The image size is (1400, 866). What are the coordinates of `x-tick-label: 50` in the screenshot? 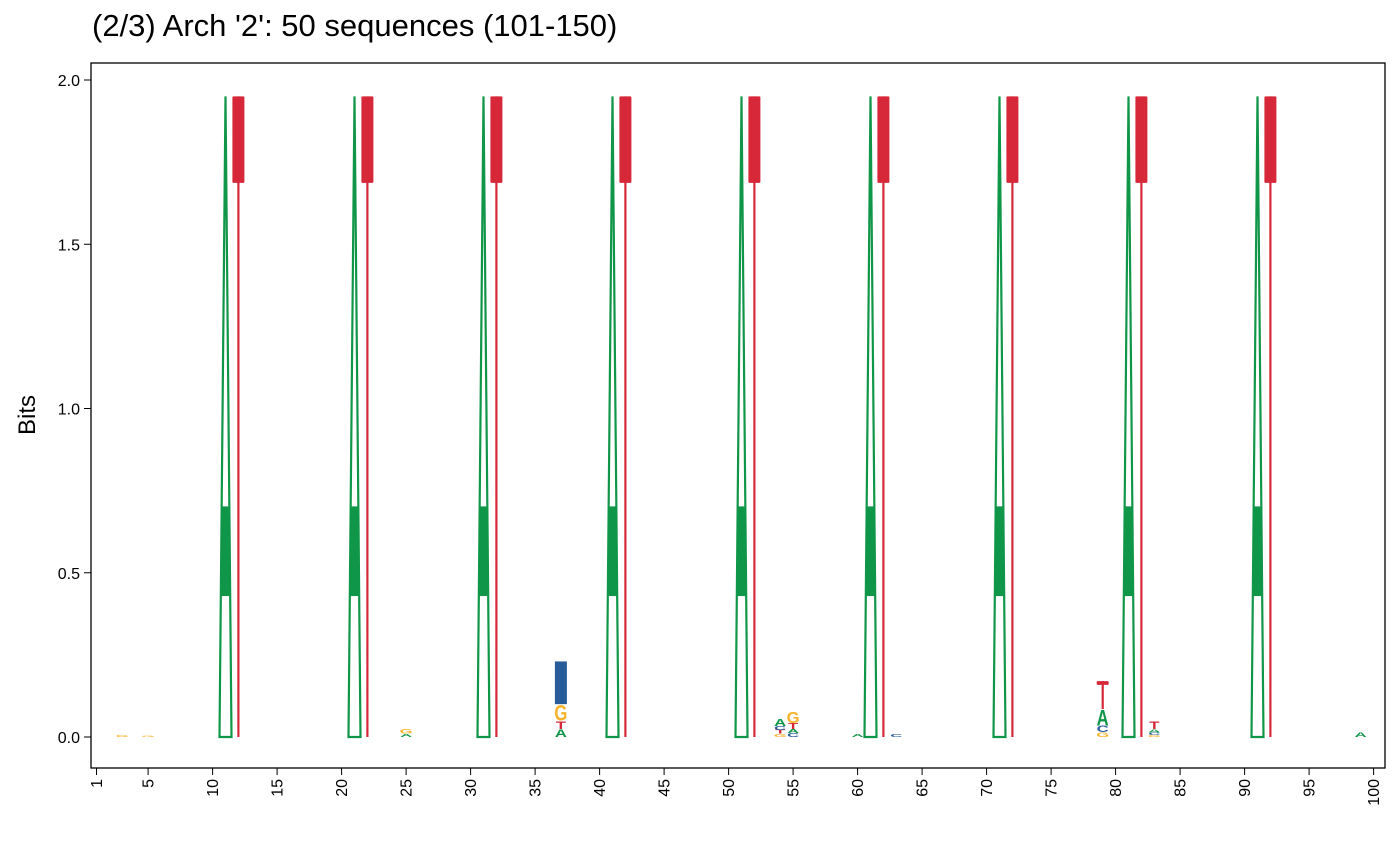 It's located at (729, 788).